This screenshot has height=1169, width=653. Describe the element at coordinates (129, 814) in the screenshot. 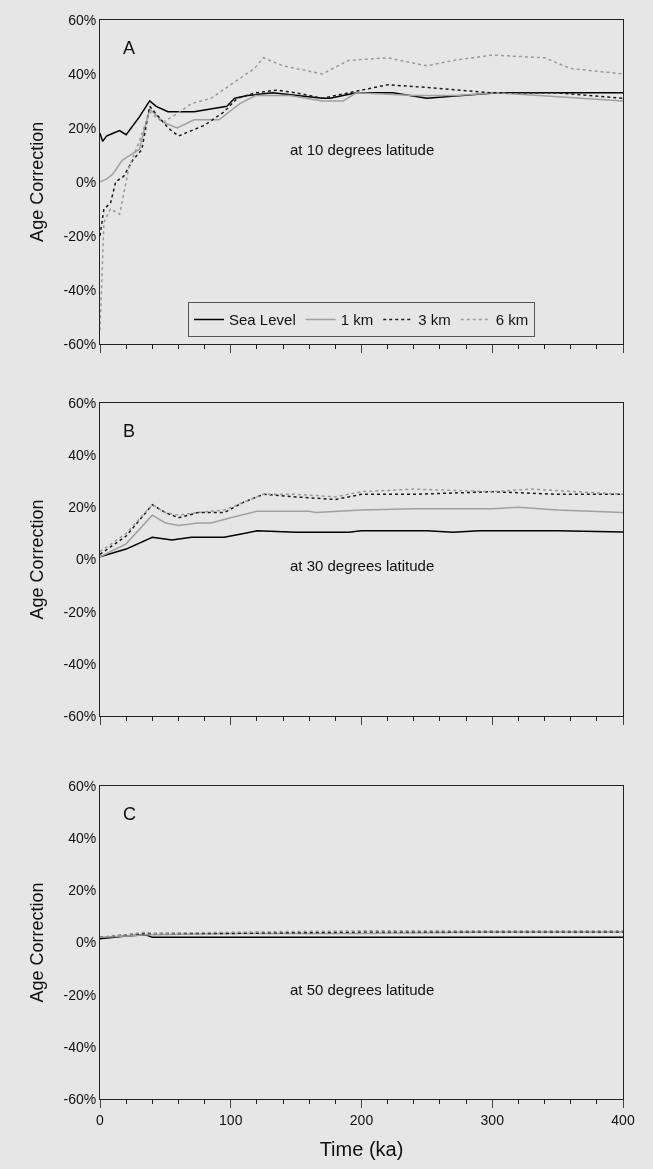

I see `text: C` at that location.